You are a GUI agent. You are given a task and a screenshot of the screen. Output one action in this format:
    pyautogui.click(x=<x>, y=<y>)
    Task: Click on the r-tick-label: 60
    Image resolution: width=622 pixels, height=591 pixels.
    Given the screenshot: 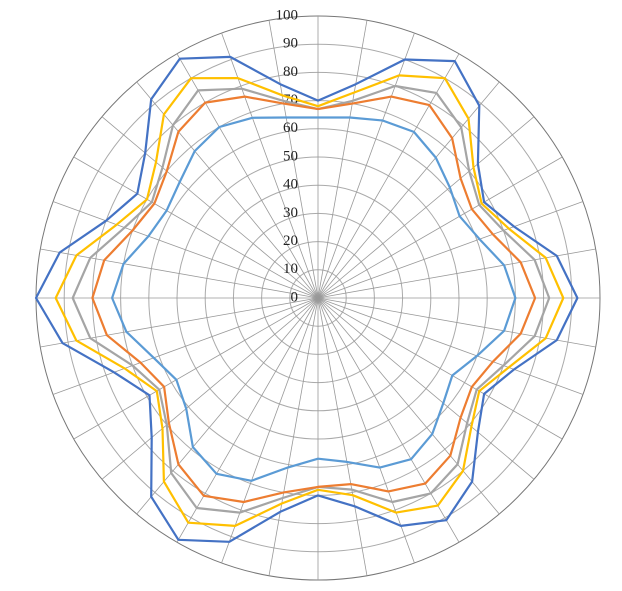 What is the action you would take?
    pyautogui.click(x=290, y=128)
    